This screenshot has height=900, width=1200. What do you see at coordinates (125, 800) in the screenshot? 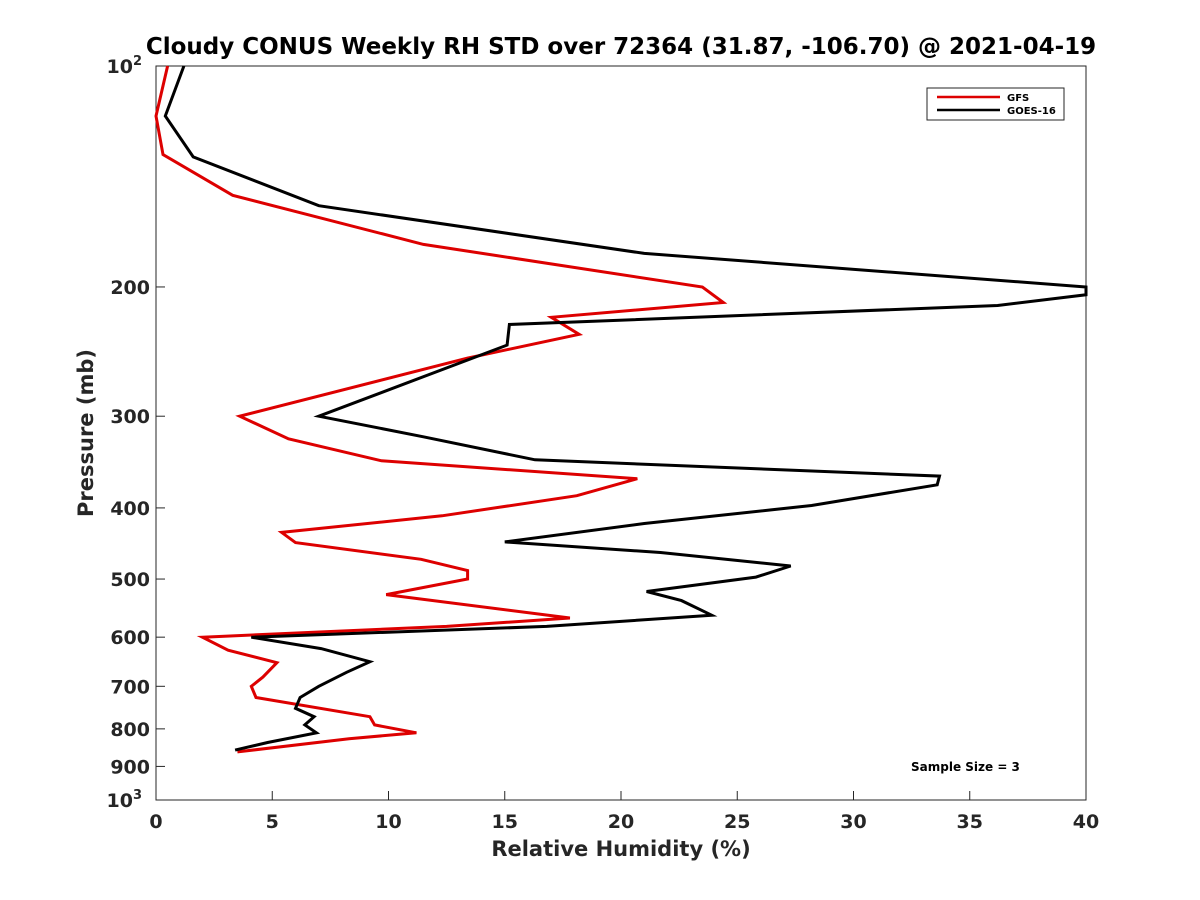
I see `y-tick-label-9: 10³` at bounding box center [125, 800].